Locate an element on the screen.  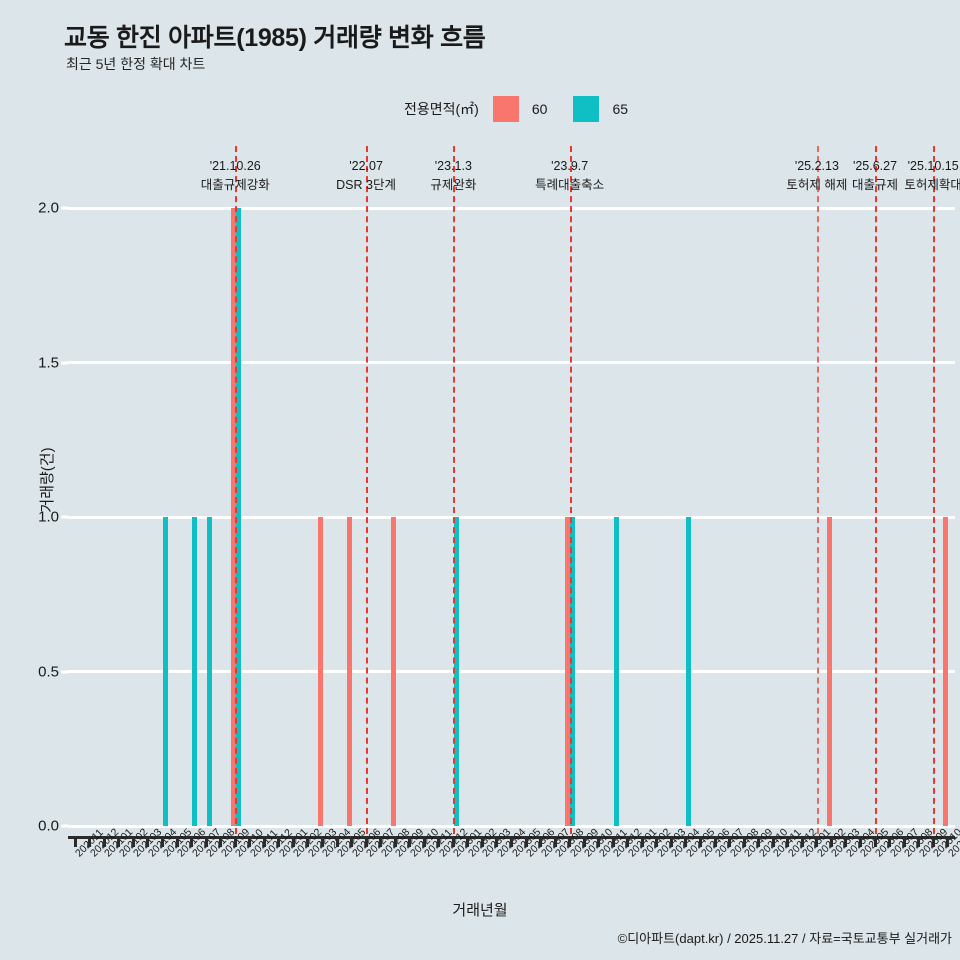
page-title: 교동 한진 아파트(1985) 거래량 변화 흐름 is located at coordinates (275, 38).